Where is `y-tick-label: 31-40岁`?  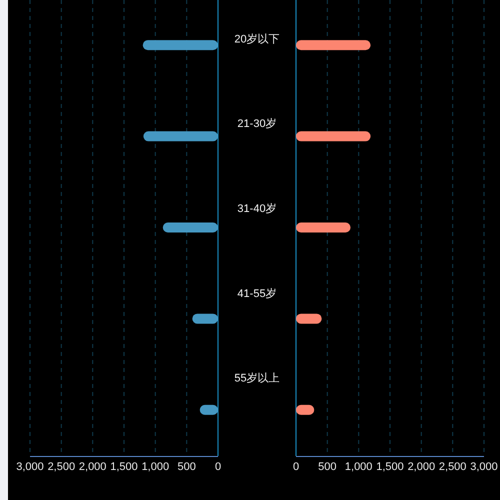
y-tick-label: 31-40岁 is located at coordinates (257, 209).